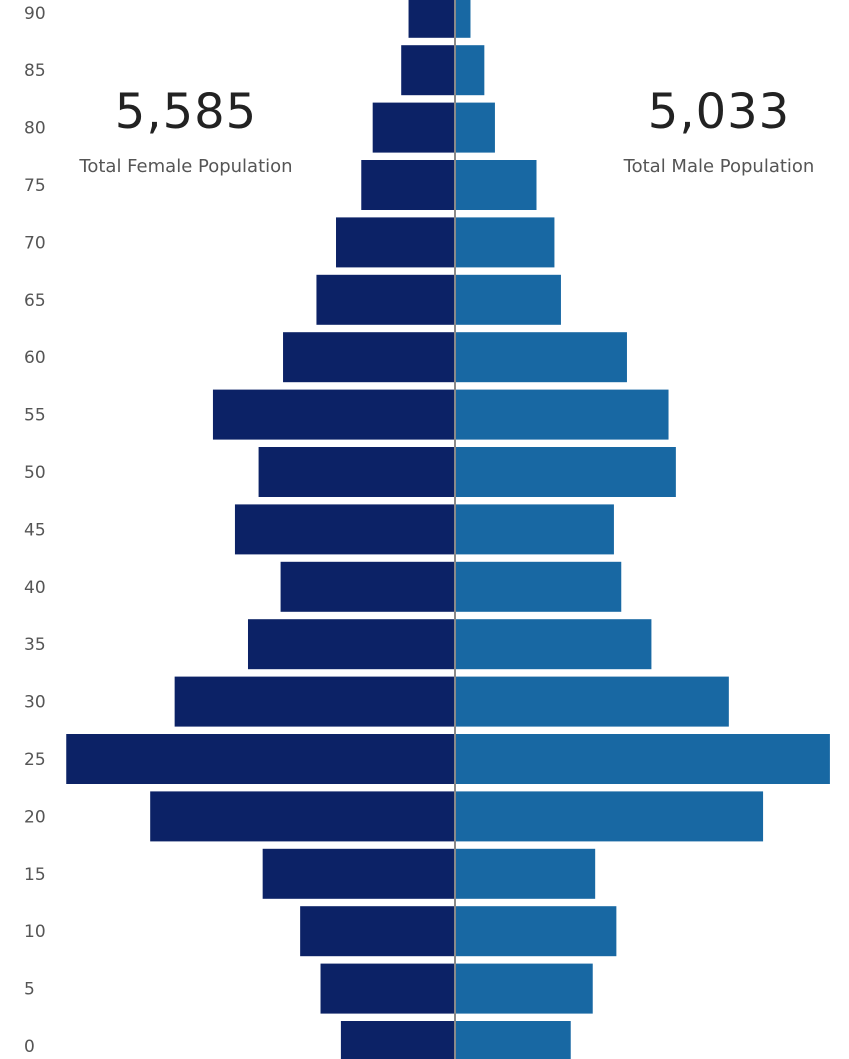 The image size is (849, 1059). Describe the element at coordinates (35, 530) in the screenshot. I see `y-tick-label: 45` at that location.